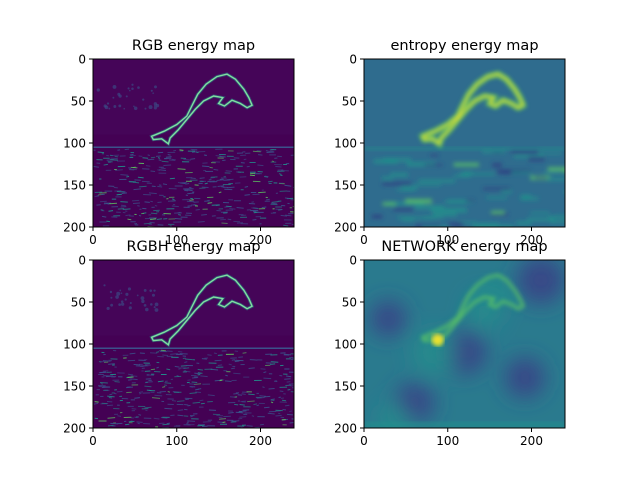  Describe the element at coordinates (364, 441) in the screenshot. I see `x-tick-label: 0` at that location.